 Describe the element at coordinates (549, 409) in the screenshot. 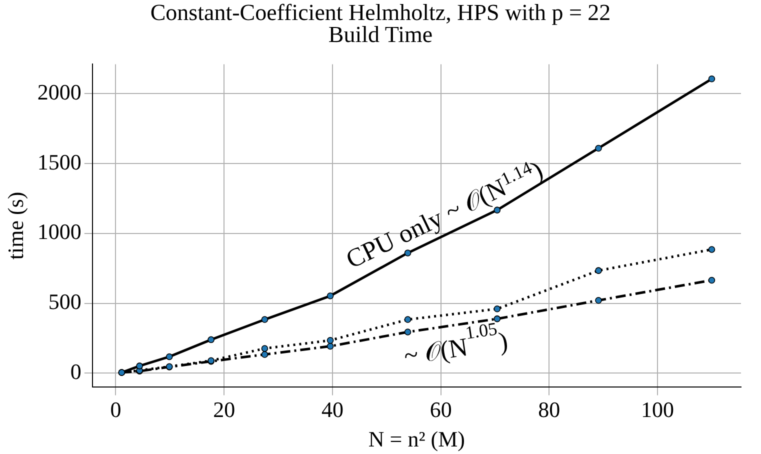

I see `x-tick-label: 80` at that location.